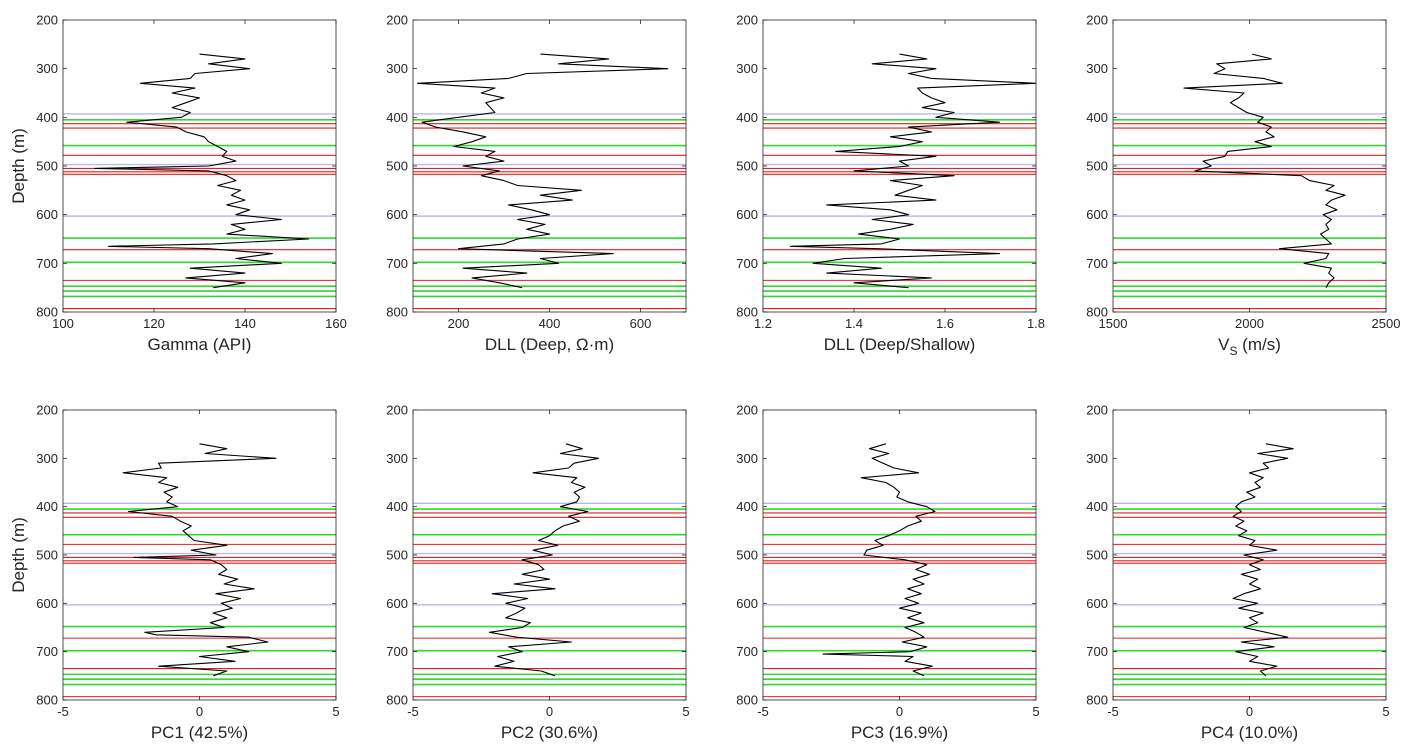 This screenshot has width=1407, height=752. I want to click on x-tick-label: 1.4, so click(854, 323).